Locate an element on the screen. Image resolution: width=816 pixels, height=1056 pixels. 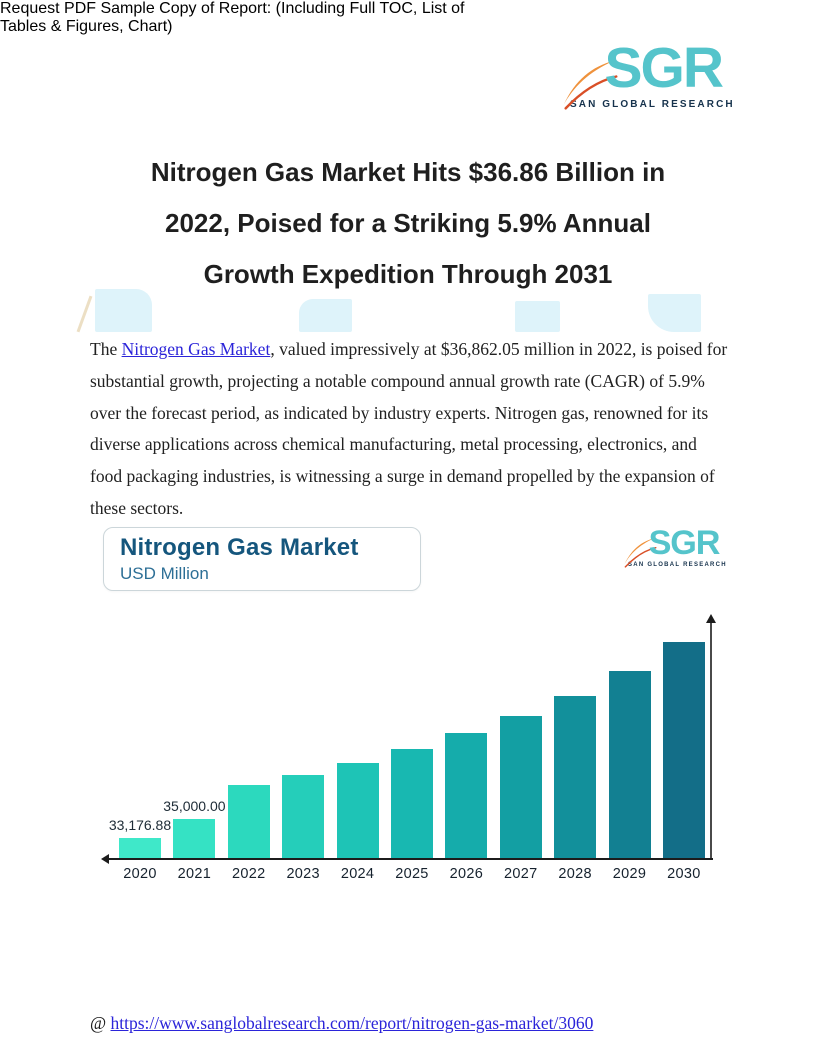
at-prefix: @ is located at coordinates (100, 1023).